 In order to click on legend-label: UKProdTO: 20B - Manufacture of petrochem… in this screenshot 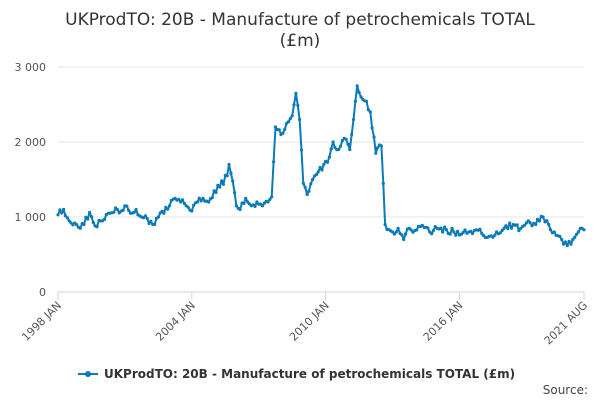, I will do `click(309, 374)`.